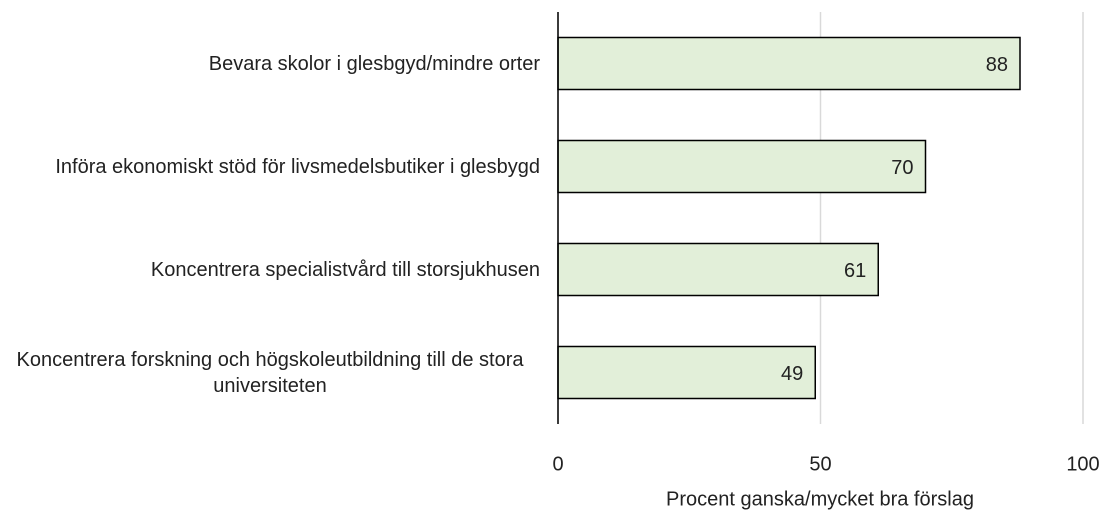 The image size is (1106, 514). Describe the element at coordinates (855, 271) in the screenshot. I see `value-label: 61` at that location.